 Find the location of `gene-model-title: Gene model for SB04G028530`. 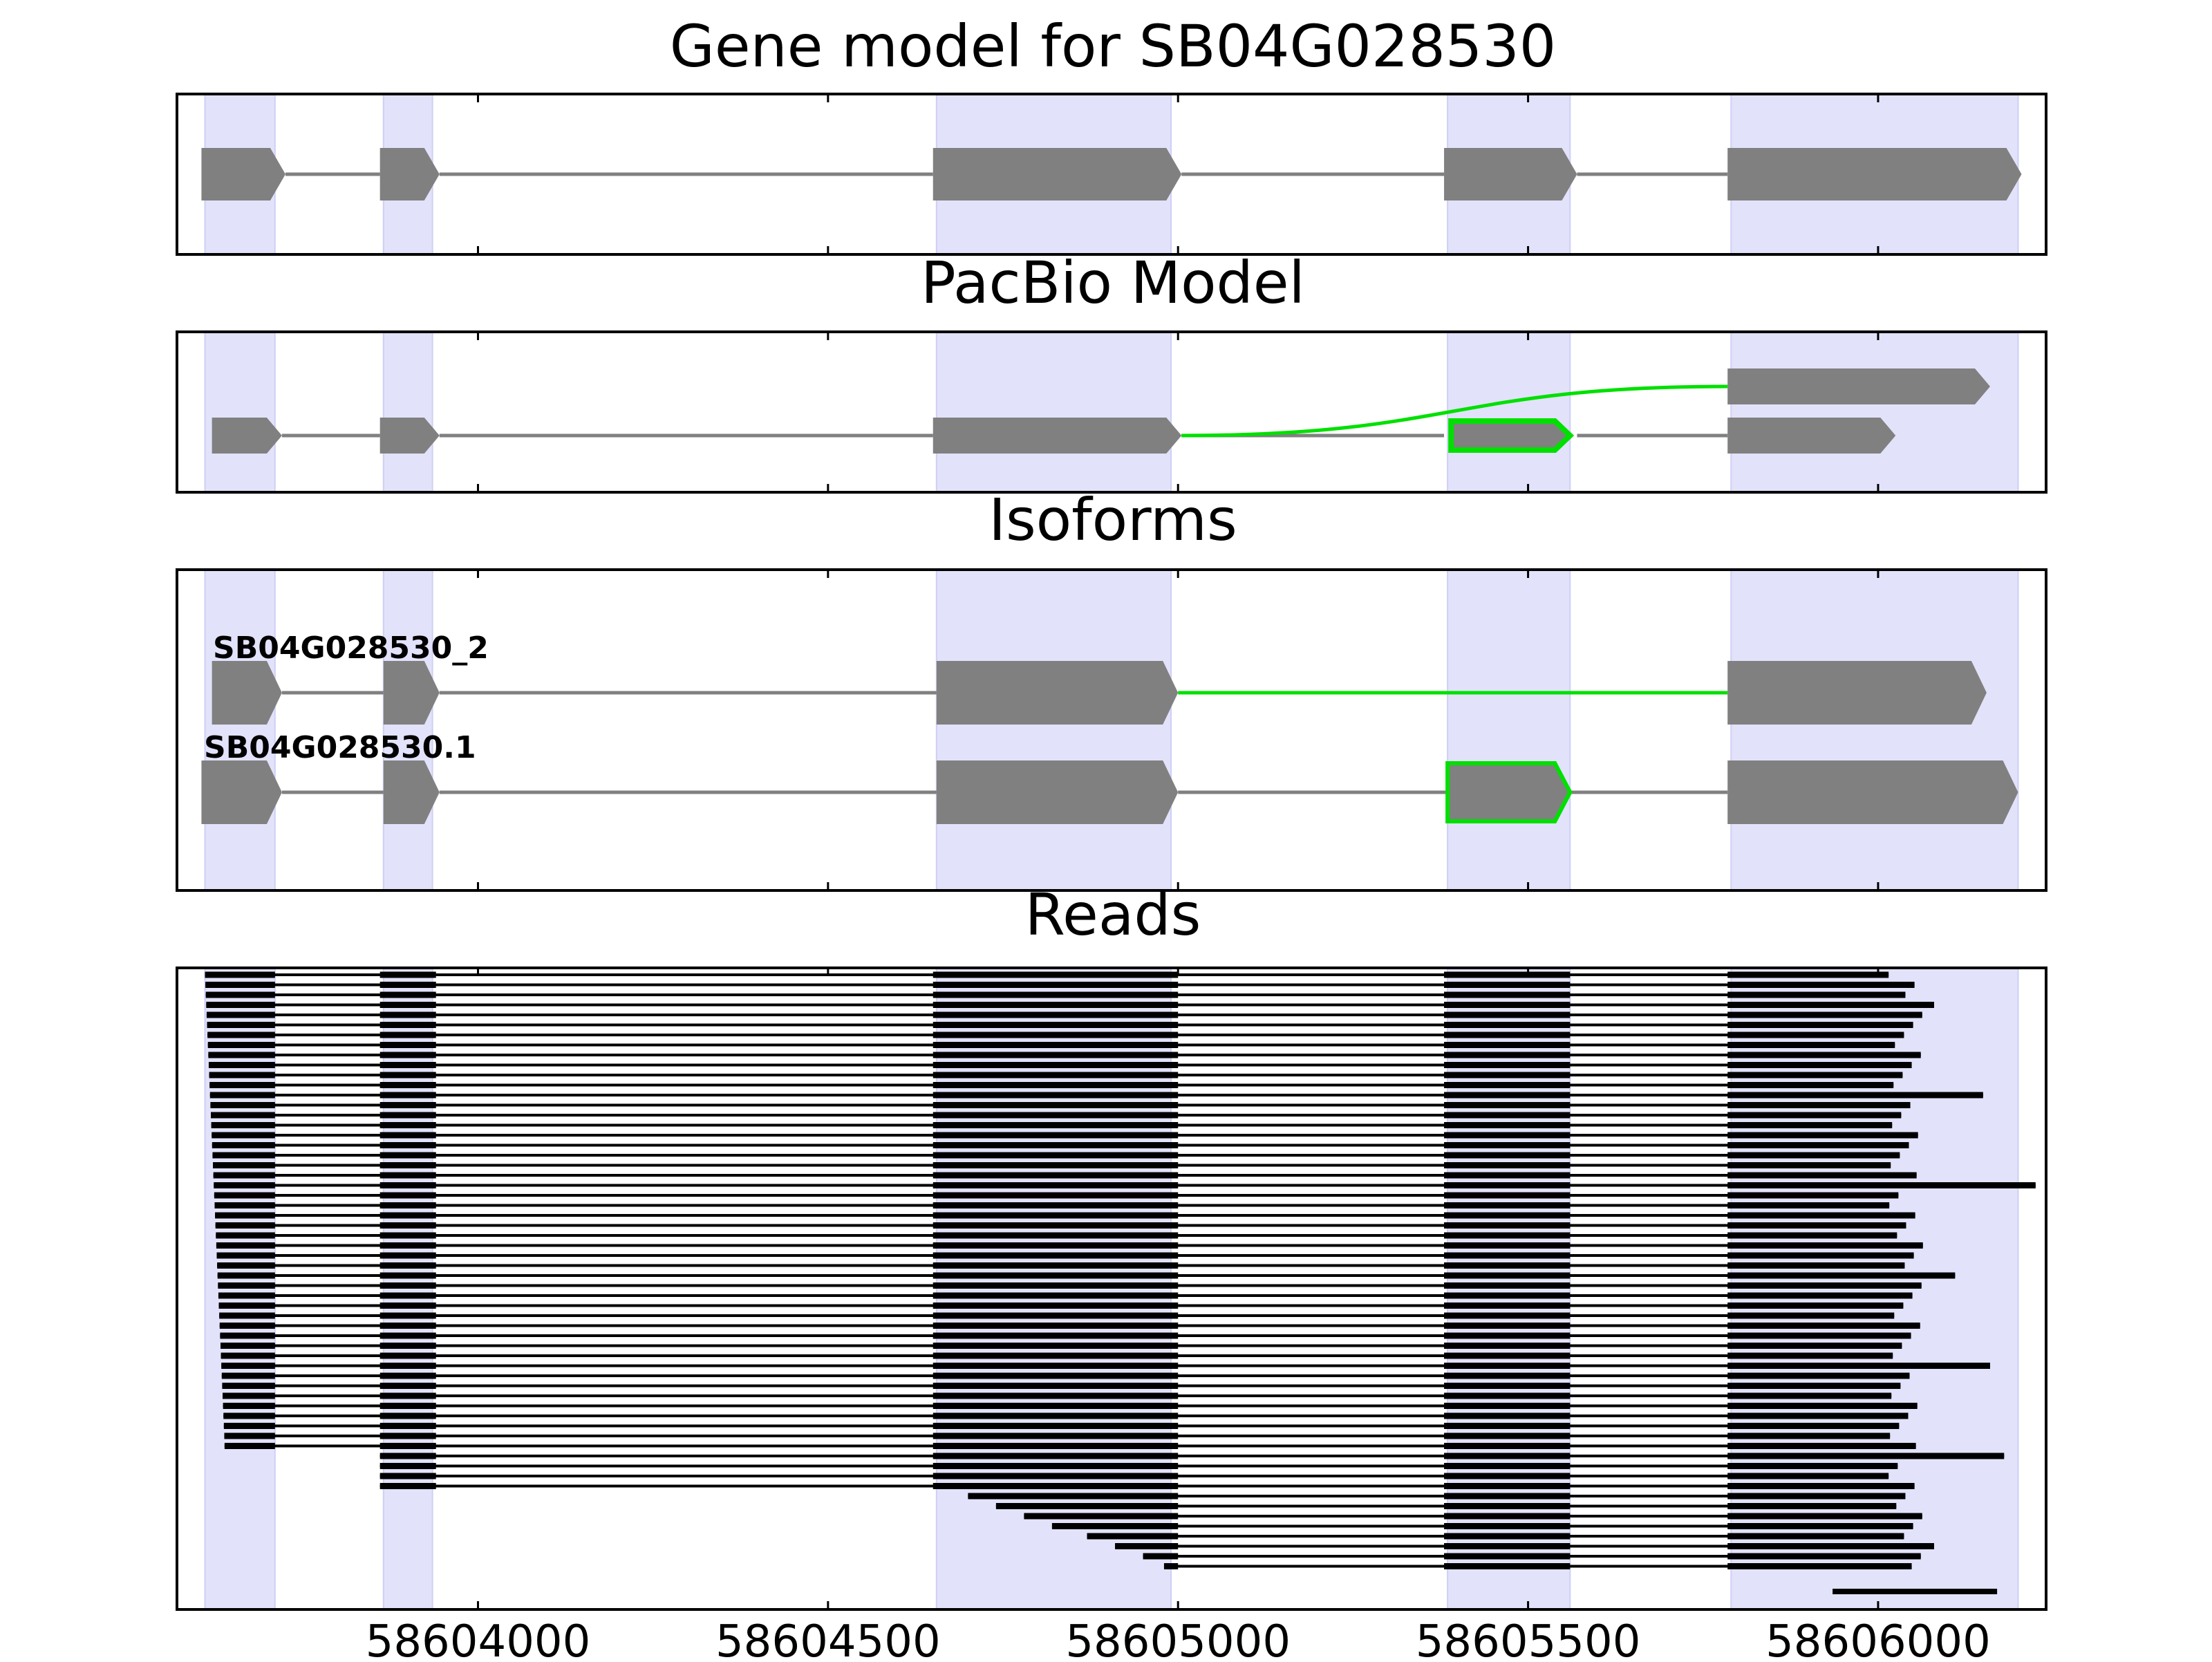

gene-model-title: Gene model for SB04G028530 is located at coordinates (1113, 46).